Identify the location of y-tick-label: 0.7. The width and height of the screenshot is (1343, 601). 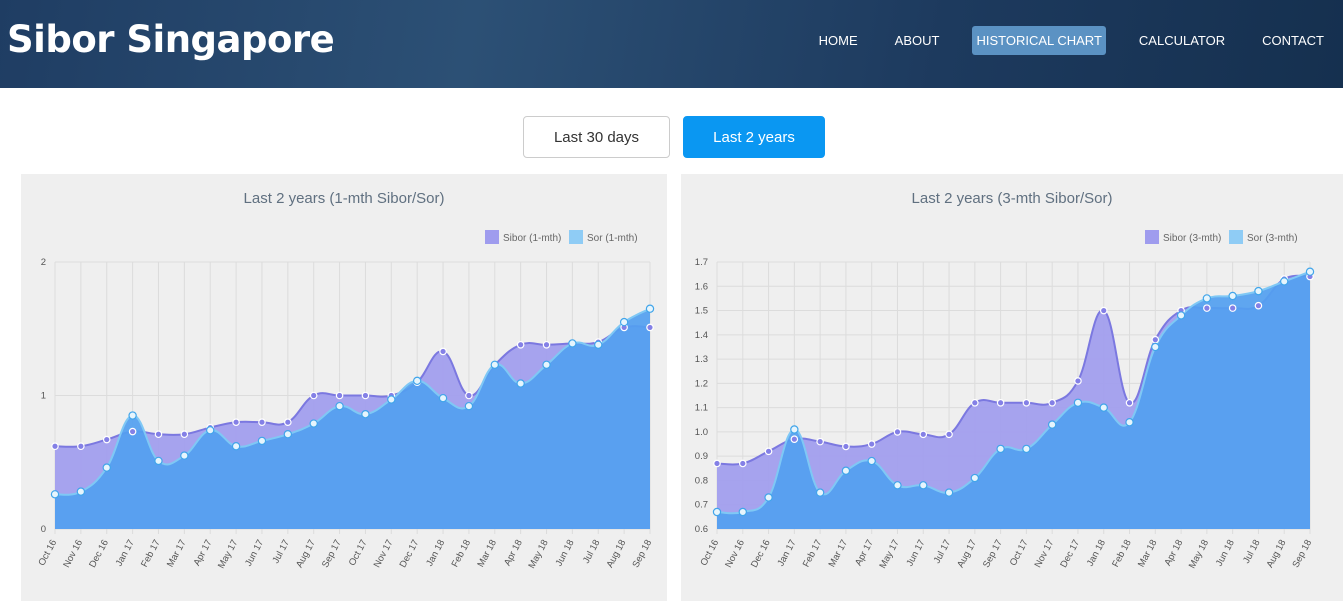
(701, 505).